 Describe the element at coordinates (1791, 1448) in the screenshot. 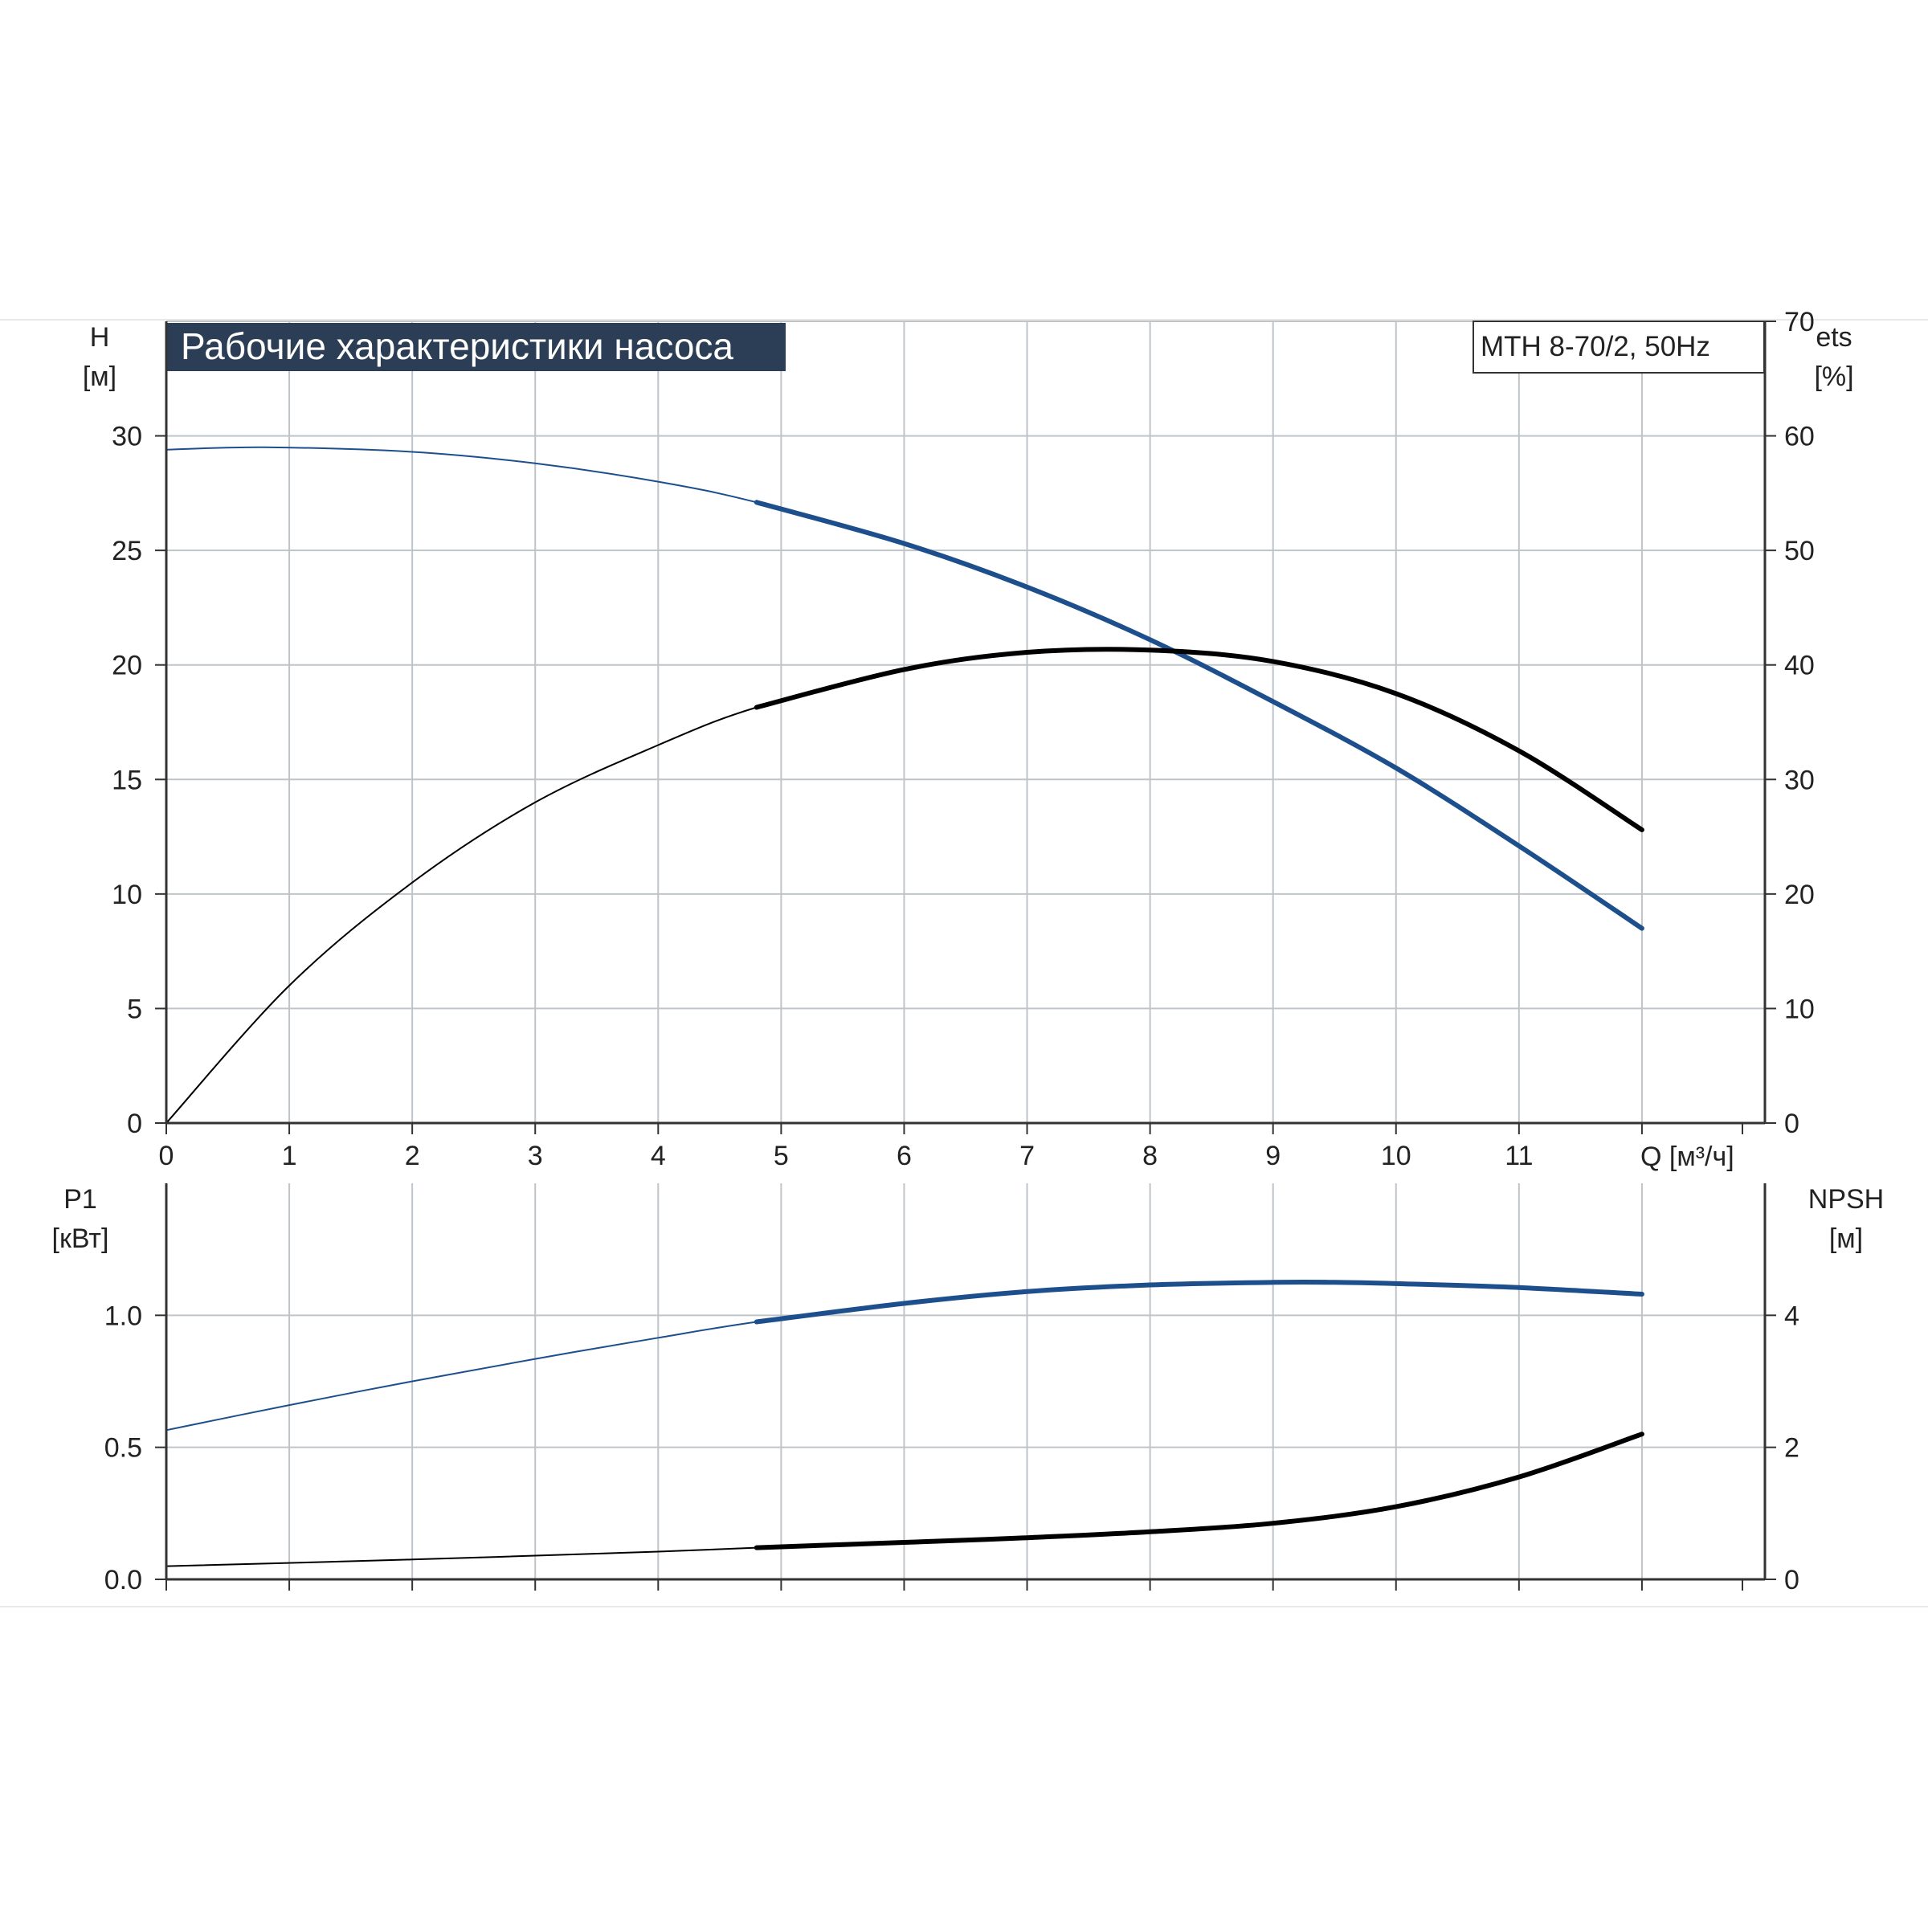

I see `bottom-right-tick-label: 2` at that location.